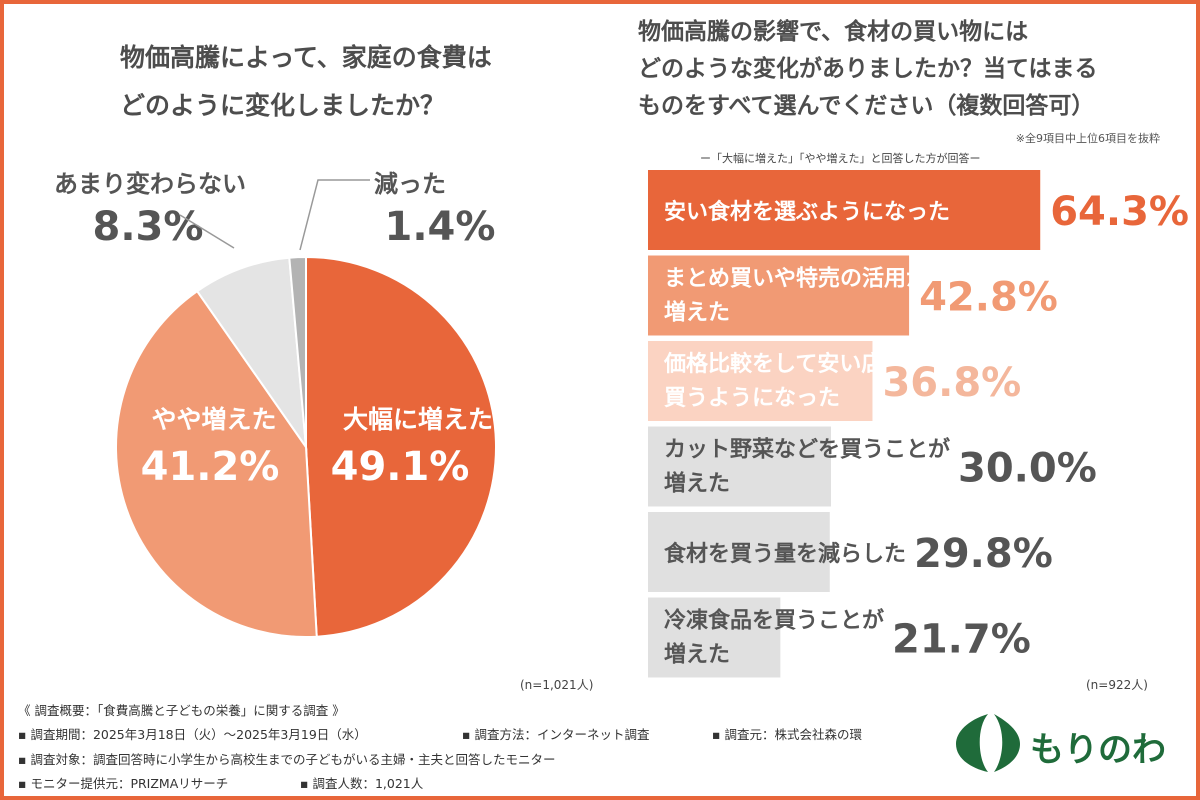 Image resolution: width=1200 pixels, height=800 pixels. What do you see at coordinates (192, 734) in the screenshot?
I see `survey-period: ▪ 調査期間：2025年3月18日（火）〜2025年3月19日（水）` at bounding box center [192, 734].